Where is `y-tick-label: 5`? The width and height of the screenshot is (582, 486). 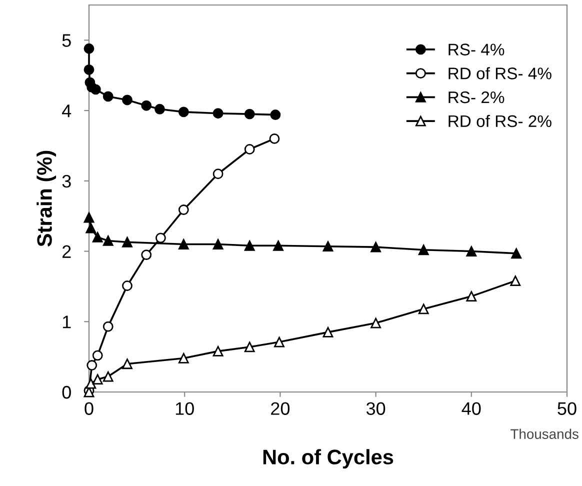 y-tick-label: 5 is located at coordinates (66, 40).